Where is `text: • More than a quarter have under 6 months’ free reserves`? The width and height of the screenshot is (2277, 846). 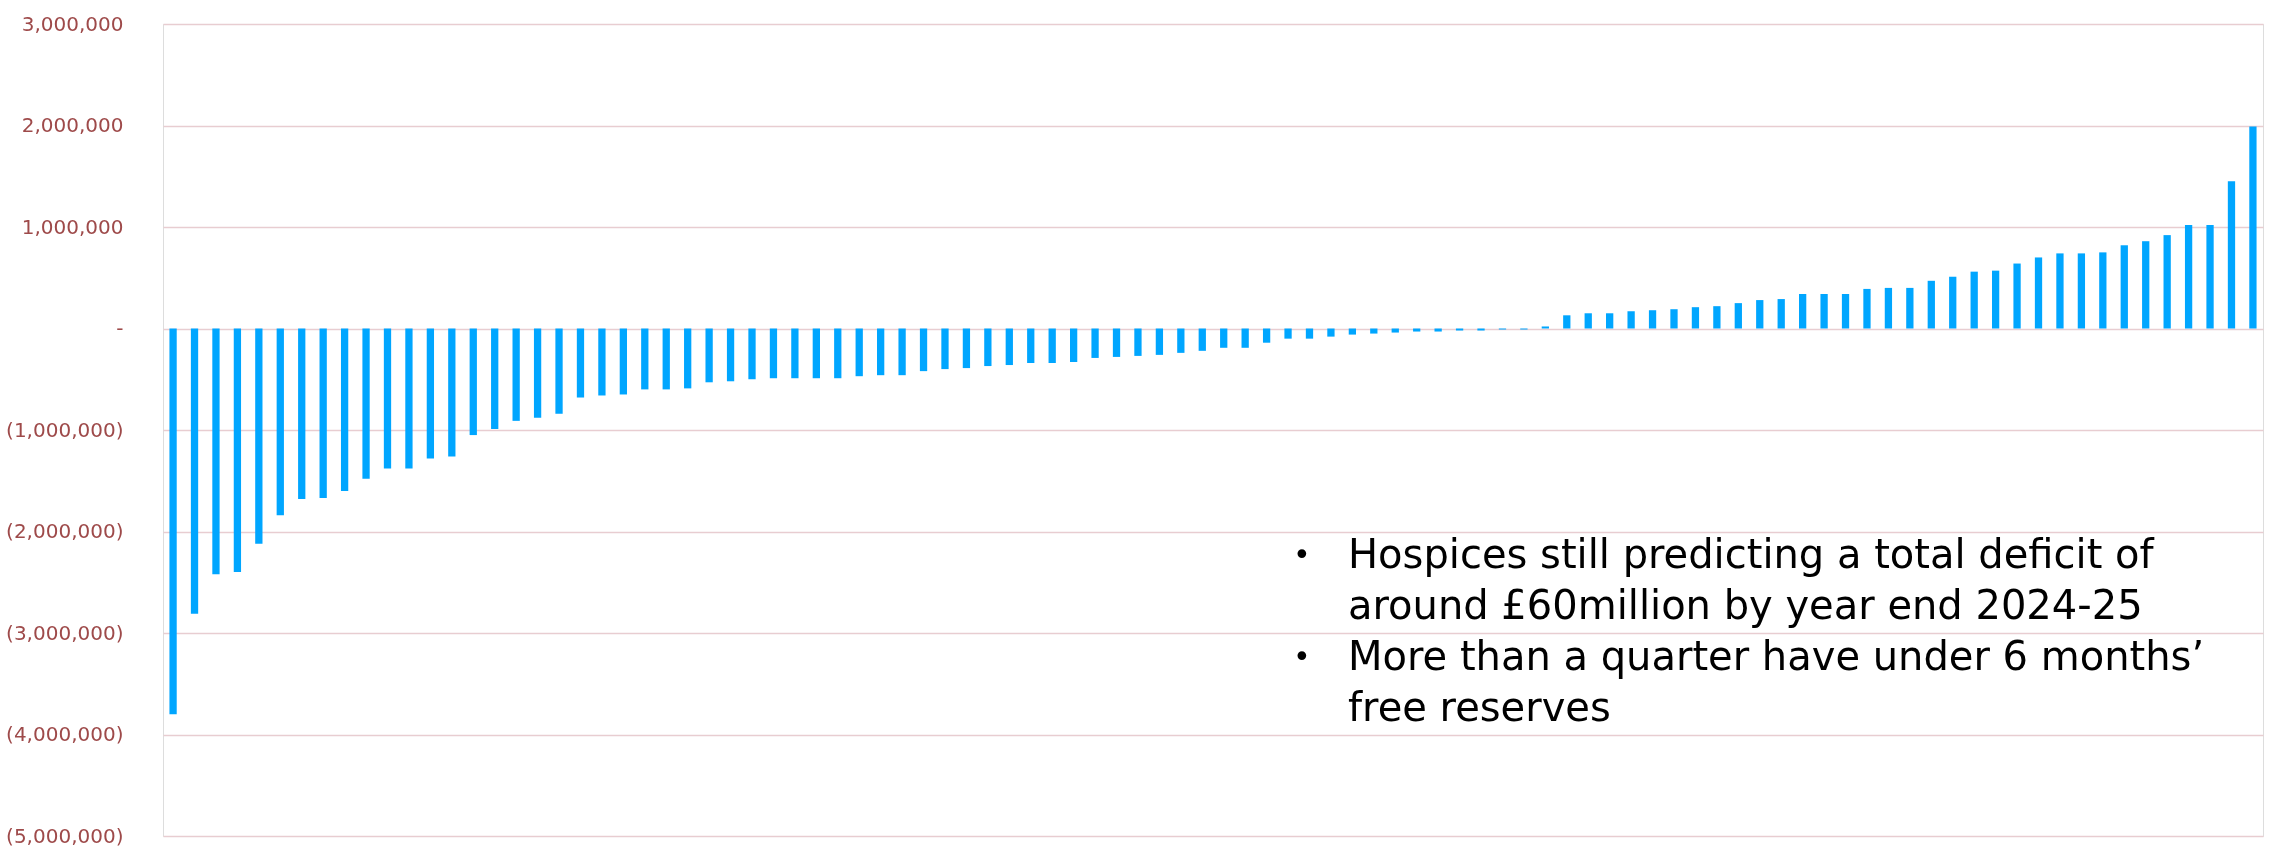
text: • More than a quarter have under 6 months’ free reserves is located at coordinates (1749, 681).